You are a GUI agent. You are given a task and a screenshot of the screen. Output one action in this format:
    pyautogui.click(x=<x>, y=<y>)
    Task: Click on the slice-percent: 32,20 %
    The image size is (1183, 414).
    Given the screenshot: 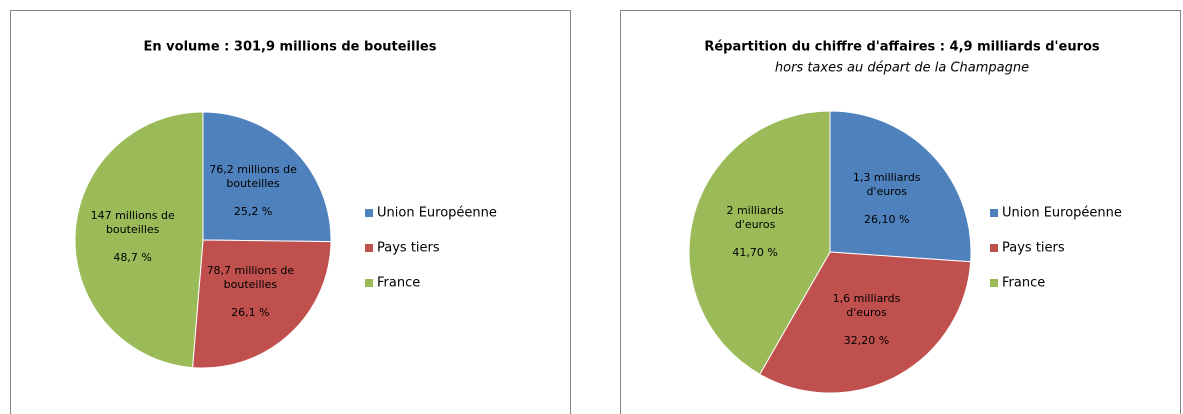 What is the action you would take?
    pyautogui.click(x=866, y=341)
    